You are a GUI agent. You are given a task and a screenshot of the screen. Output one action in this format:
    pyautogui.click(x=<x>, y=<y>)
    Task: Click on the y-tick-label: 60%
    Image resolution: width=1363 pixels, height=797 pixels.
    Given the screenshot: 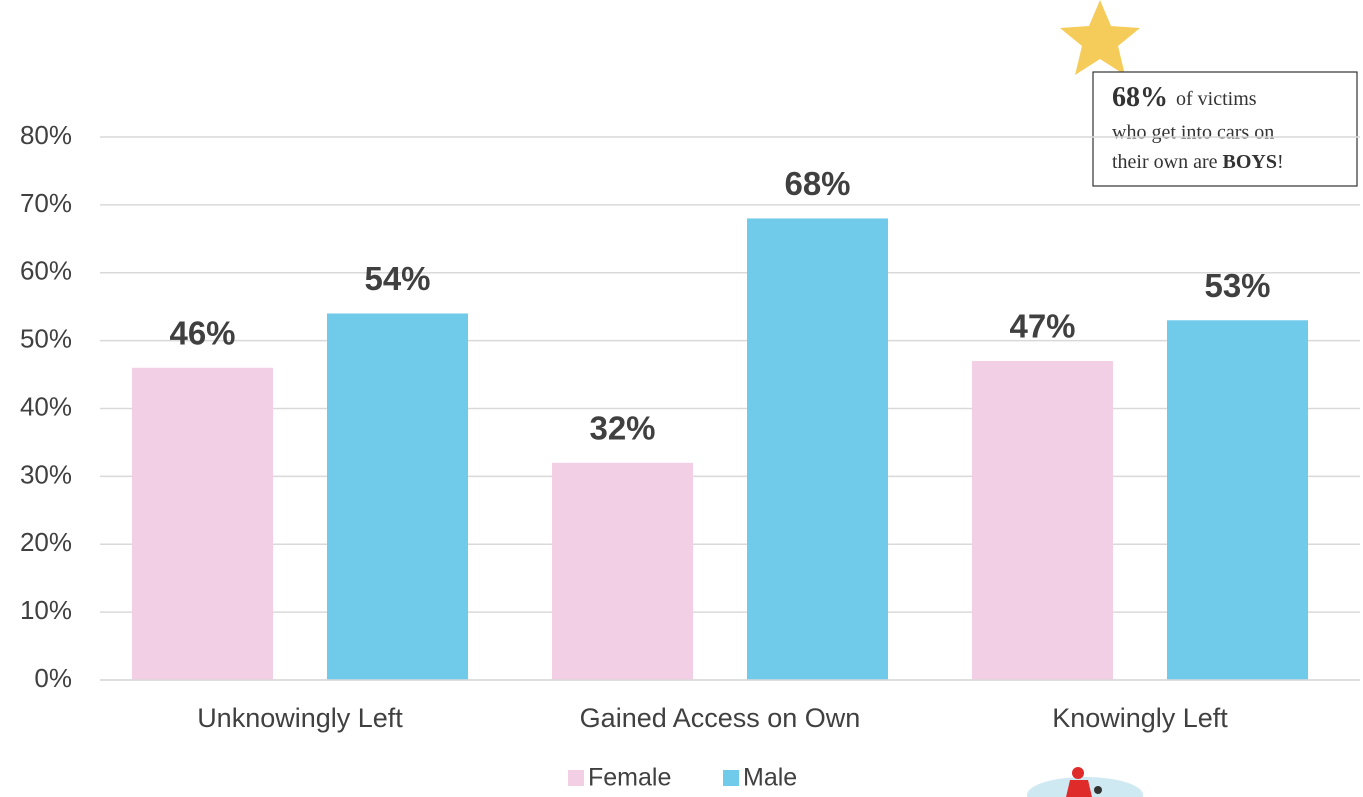 What is the action you would take?
    pyautogui.click(x=46, y=271)
    